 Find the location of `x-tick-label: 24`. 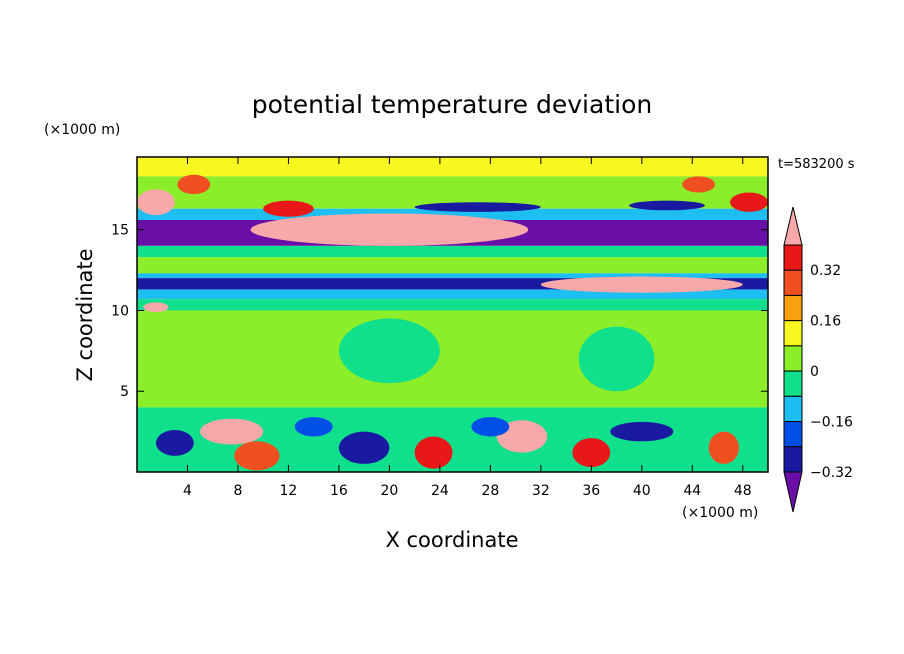

x-tick-label: 24 is located at coordinates (440, 491).